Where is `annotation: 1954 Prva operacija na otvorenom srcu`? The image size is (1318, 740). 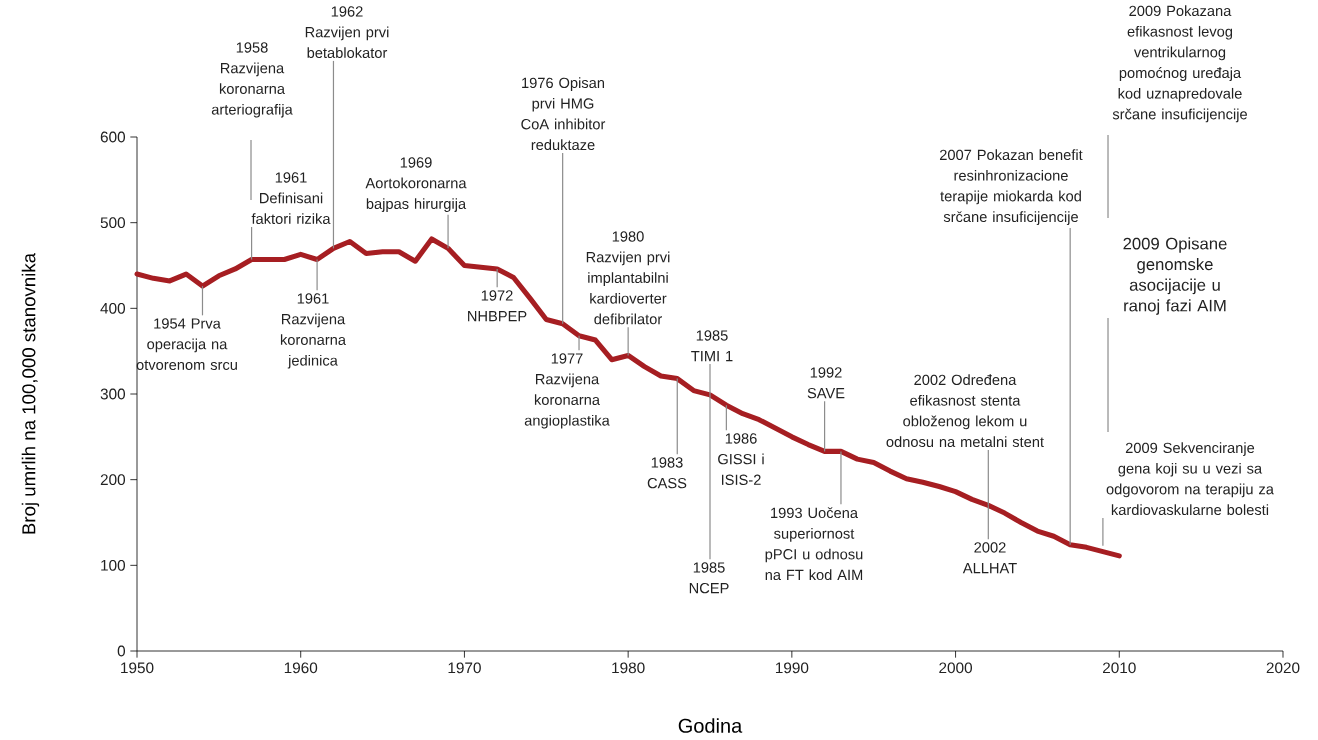
annotation: 1954 Prva operacija na otvorenom srcu is located at coordinates (186, 344).